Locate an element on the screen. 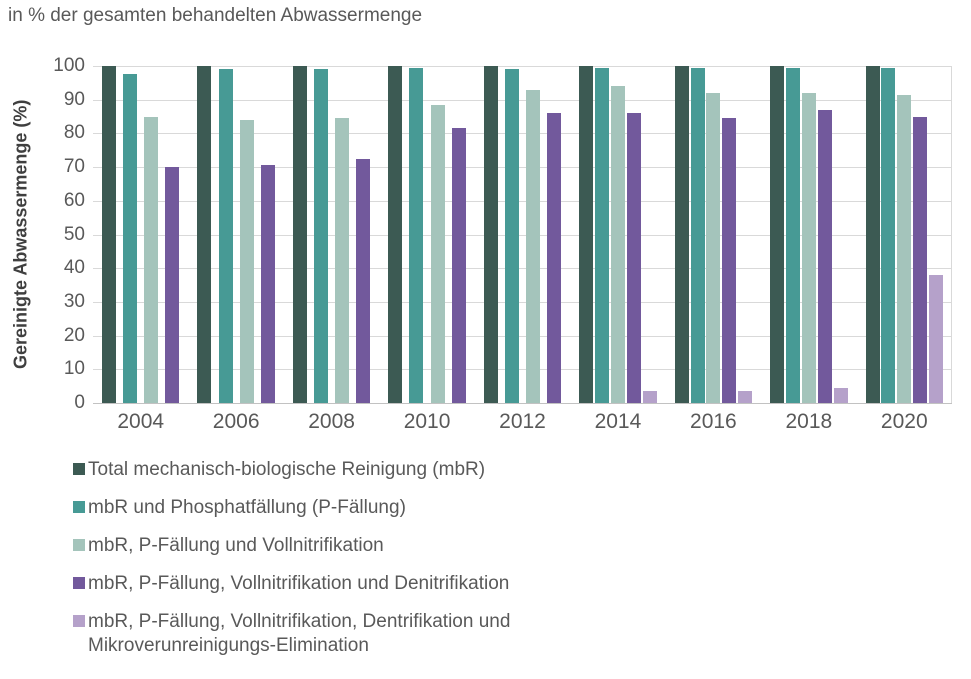 Image resolution: width=971 pixels, height=679 pixels. bar-series2-2010 is located at coordinates (416, 235).